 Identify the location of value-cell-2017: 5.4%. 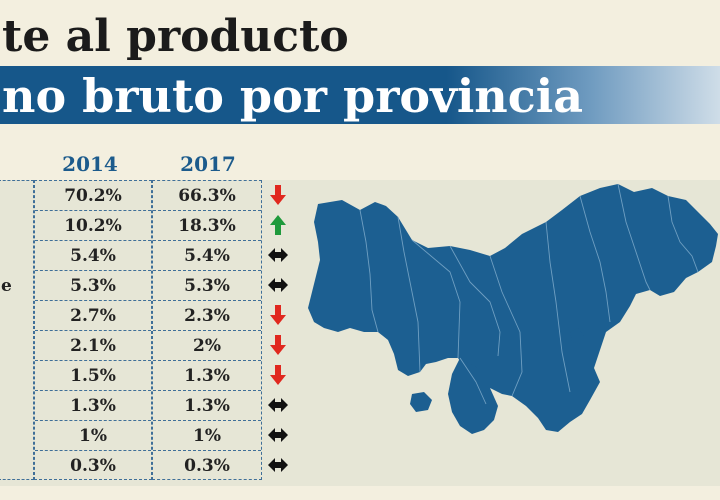
(207, 256).